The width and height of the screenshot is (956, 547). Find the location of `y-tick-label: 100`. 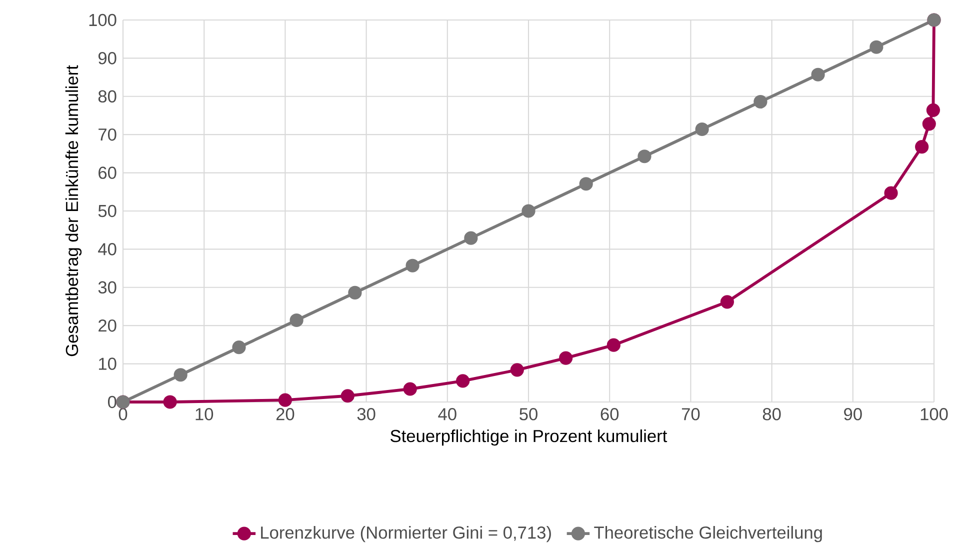

y-tick-label: 100 is located at coordinates (102, 20).